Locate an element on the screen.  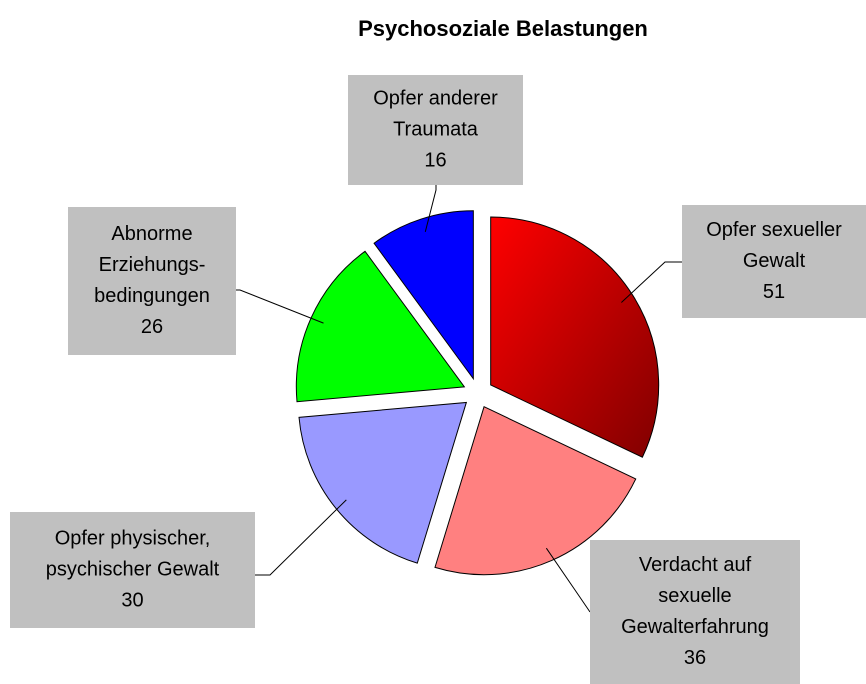
slice-label: Gewalterfahrung is located at coordinates (695, 627).